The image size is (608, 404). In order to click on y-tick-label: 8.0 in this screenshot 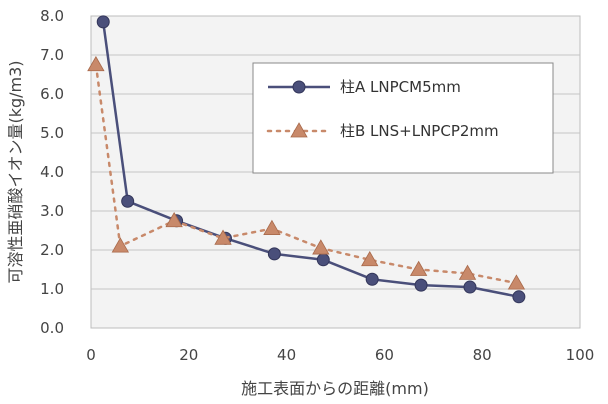, I will do `click(52, 16)`.